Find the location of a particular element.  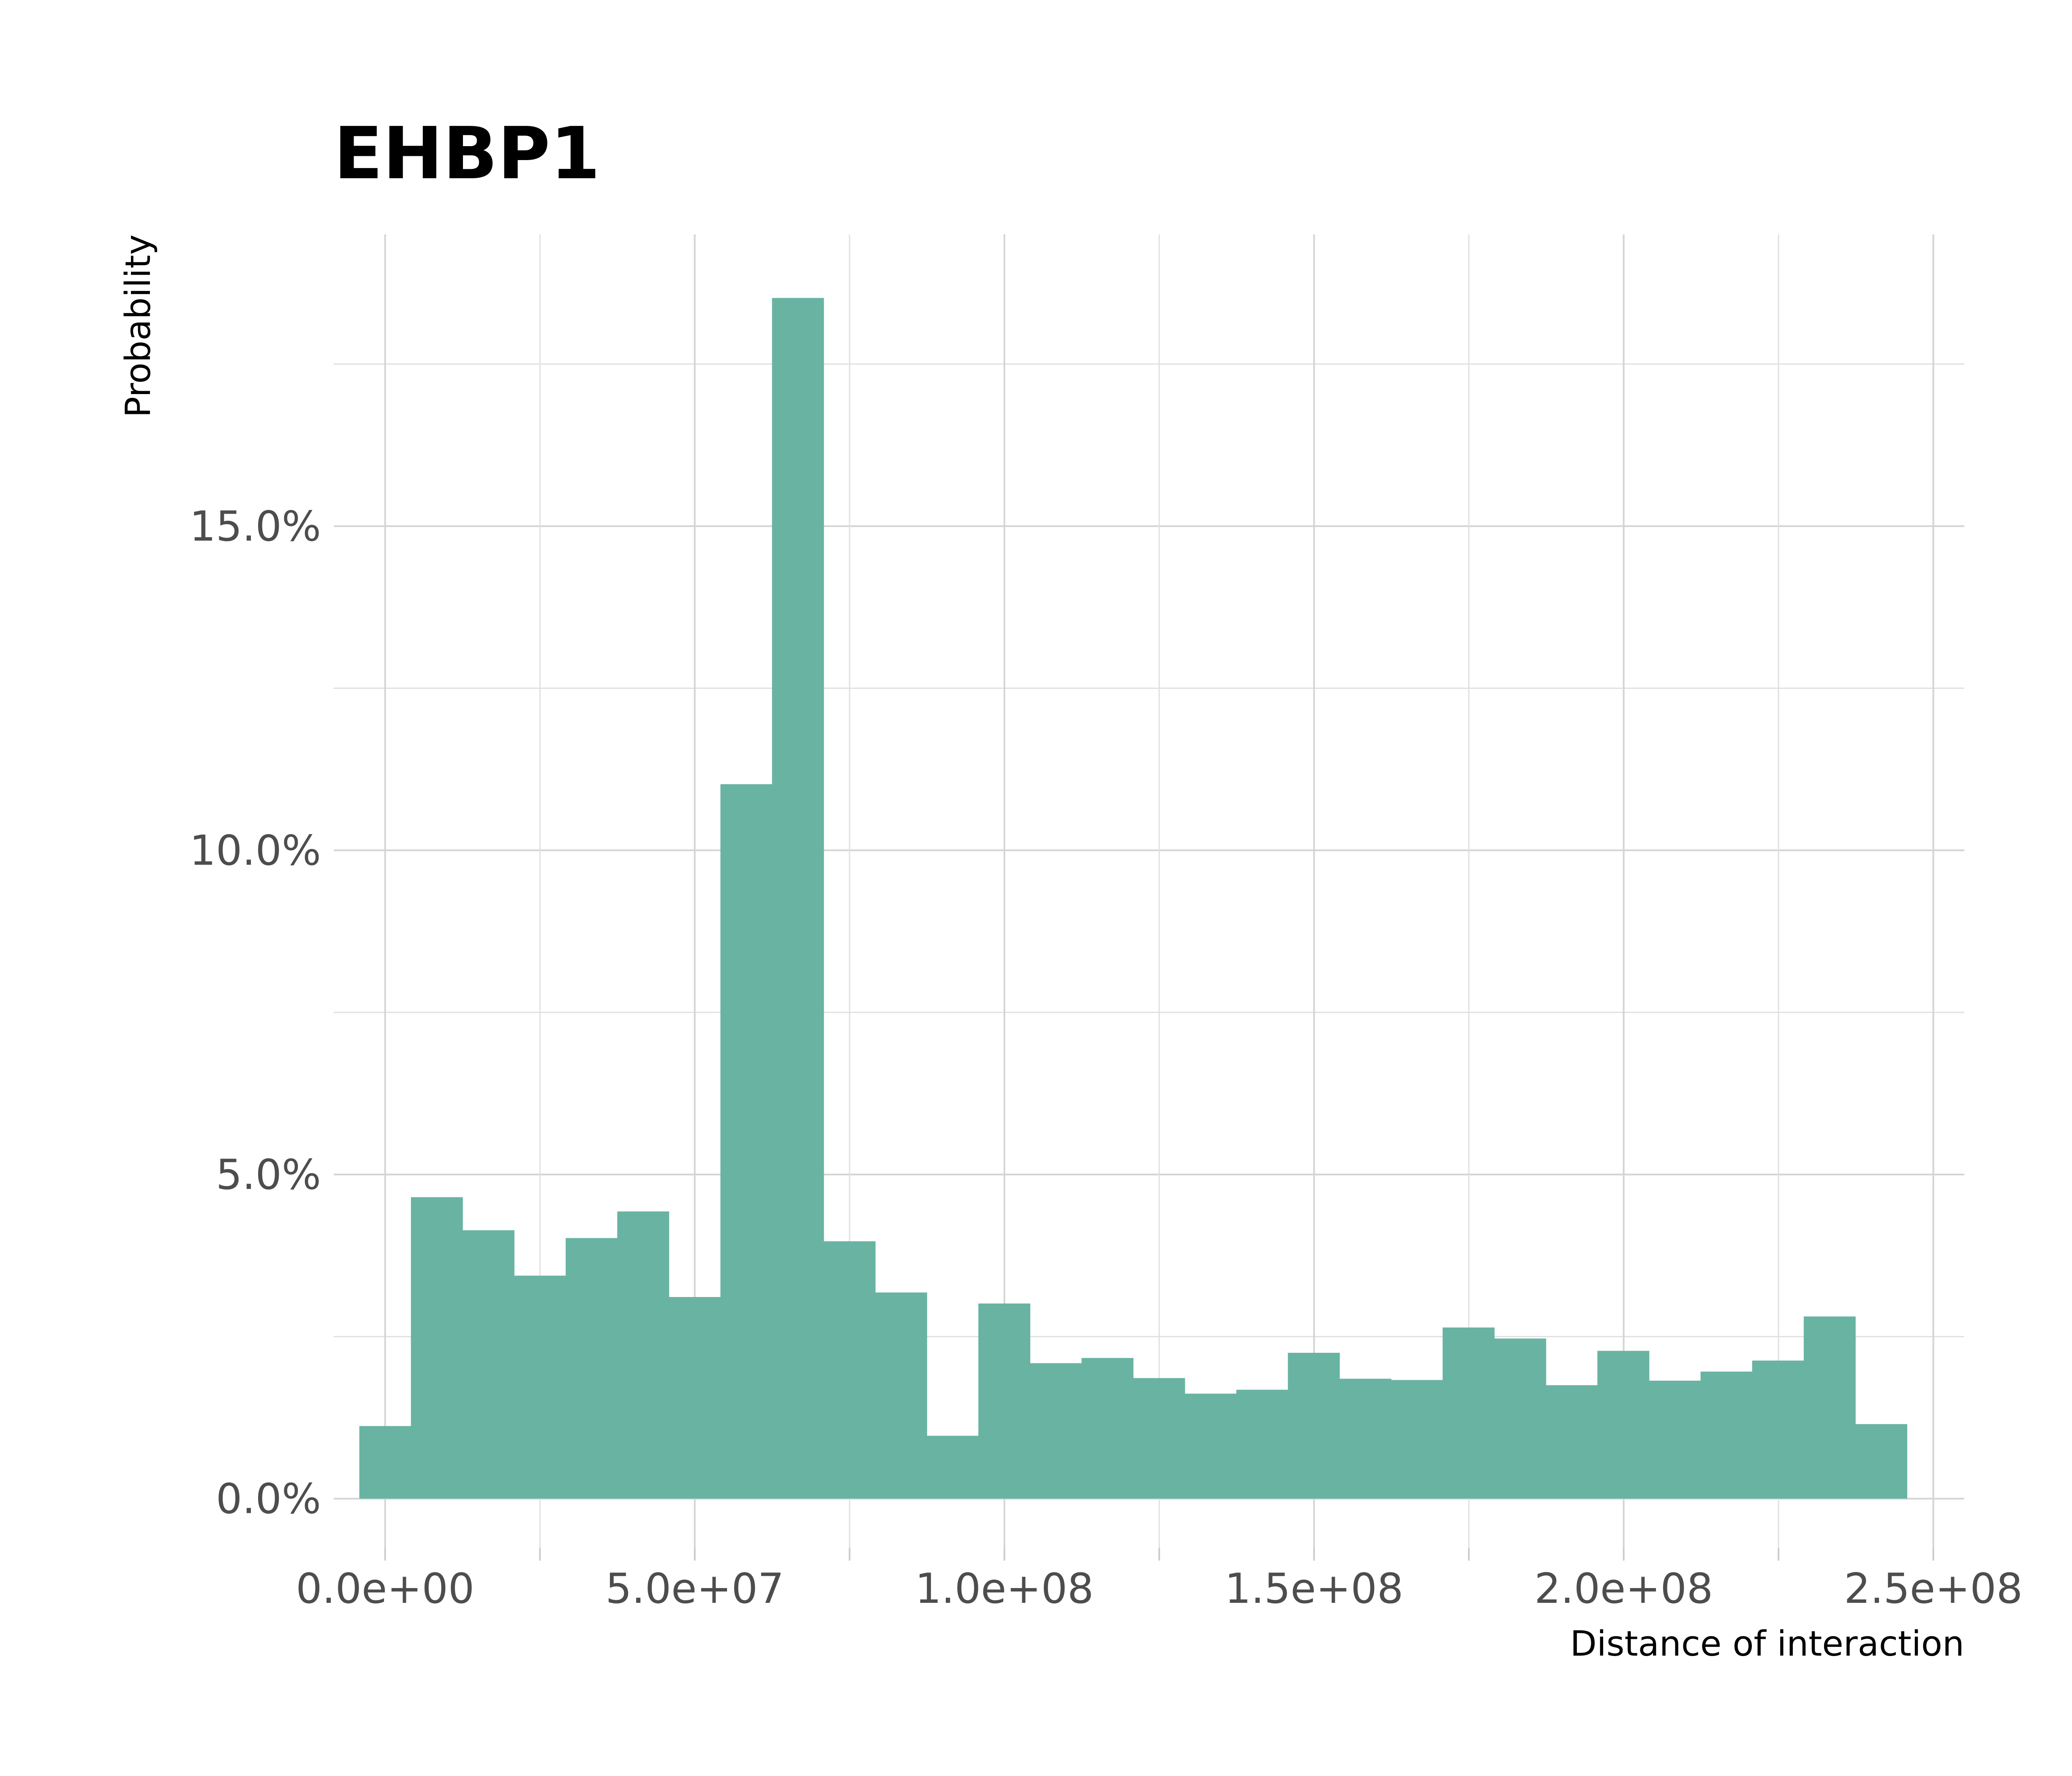

y-tick-label: 0.0% is located at coordinates (268, 1499).